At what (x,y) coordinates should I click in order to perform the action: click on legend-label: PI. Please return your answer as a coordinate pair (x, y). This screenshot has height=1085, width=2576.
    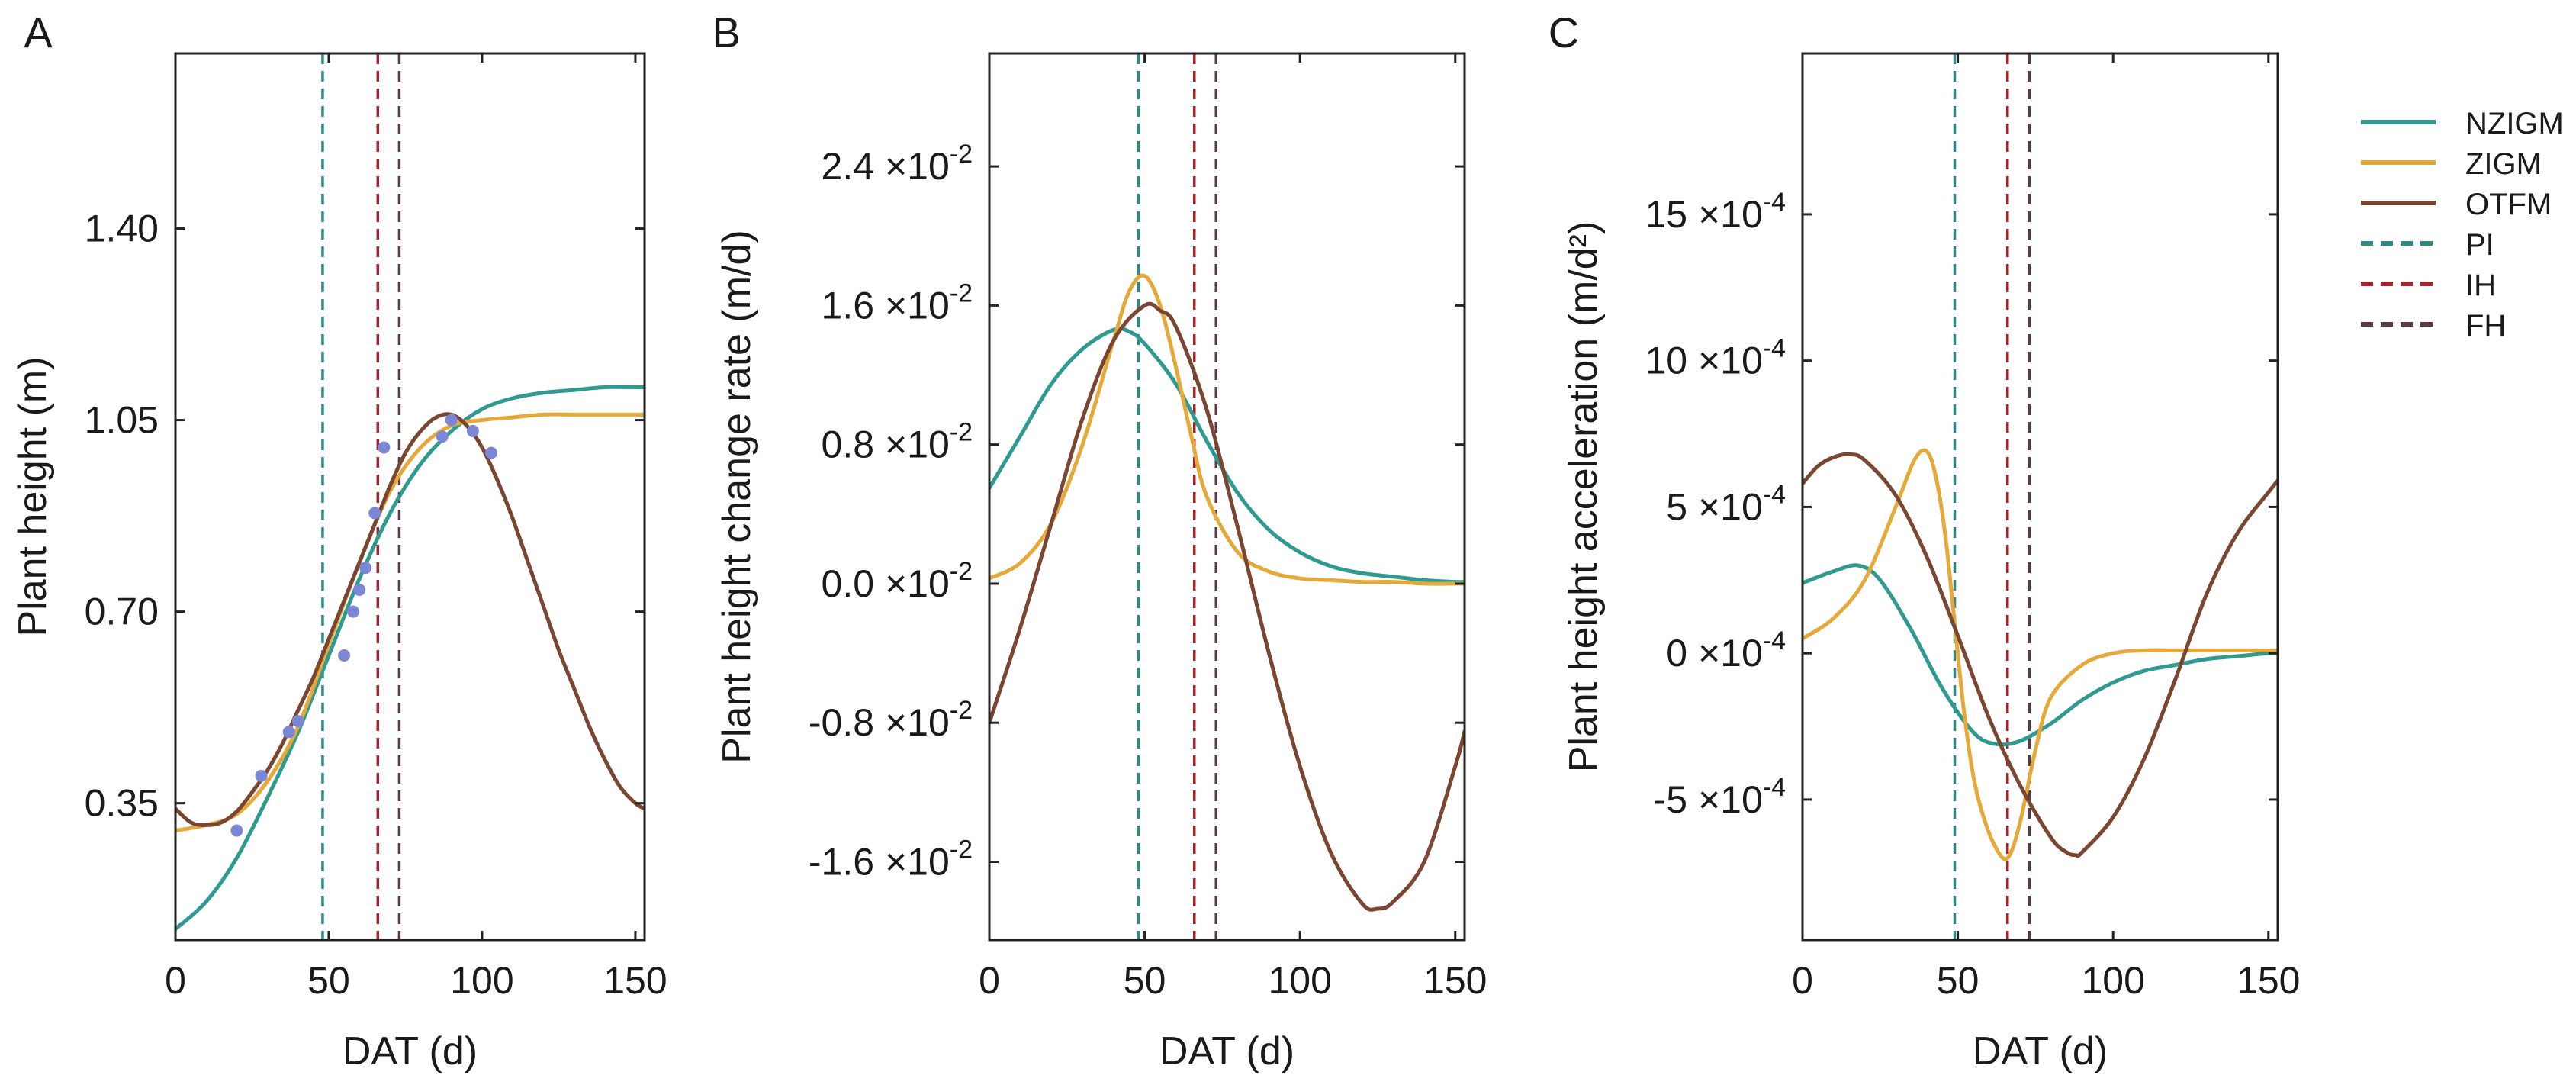
    Looking at the image, I should click on (2479, 245).